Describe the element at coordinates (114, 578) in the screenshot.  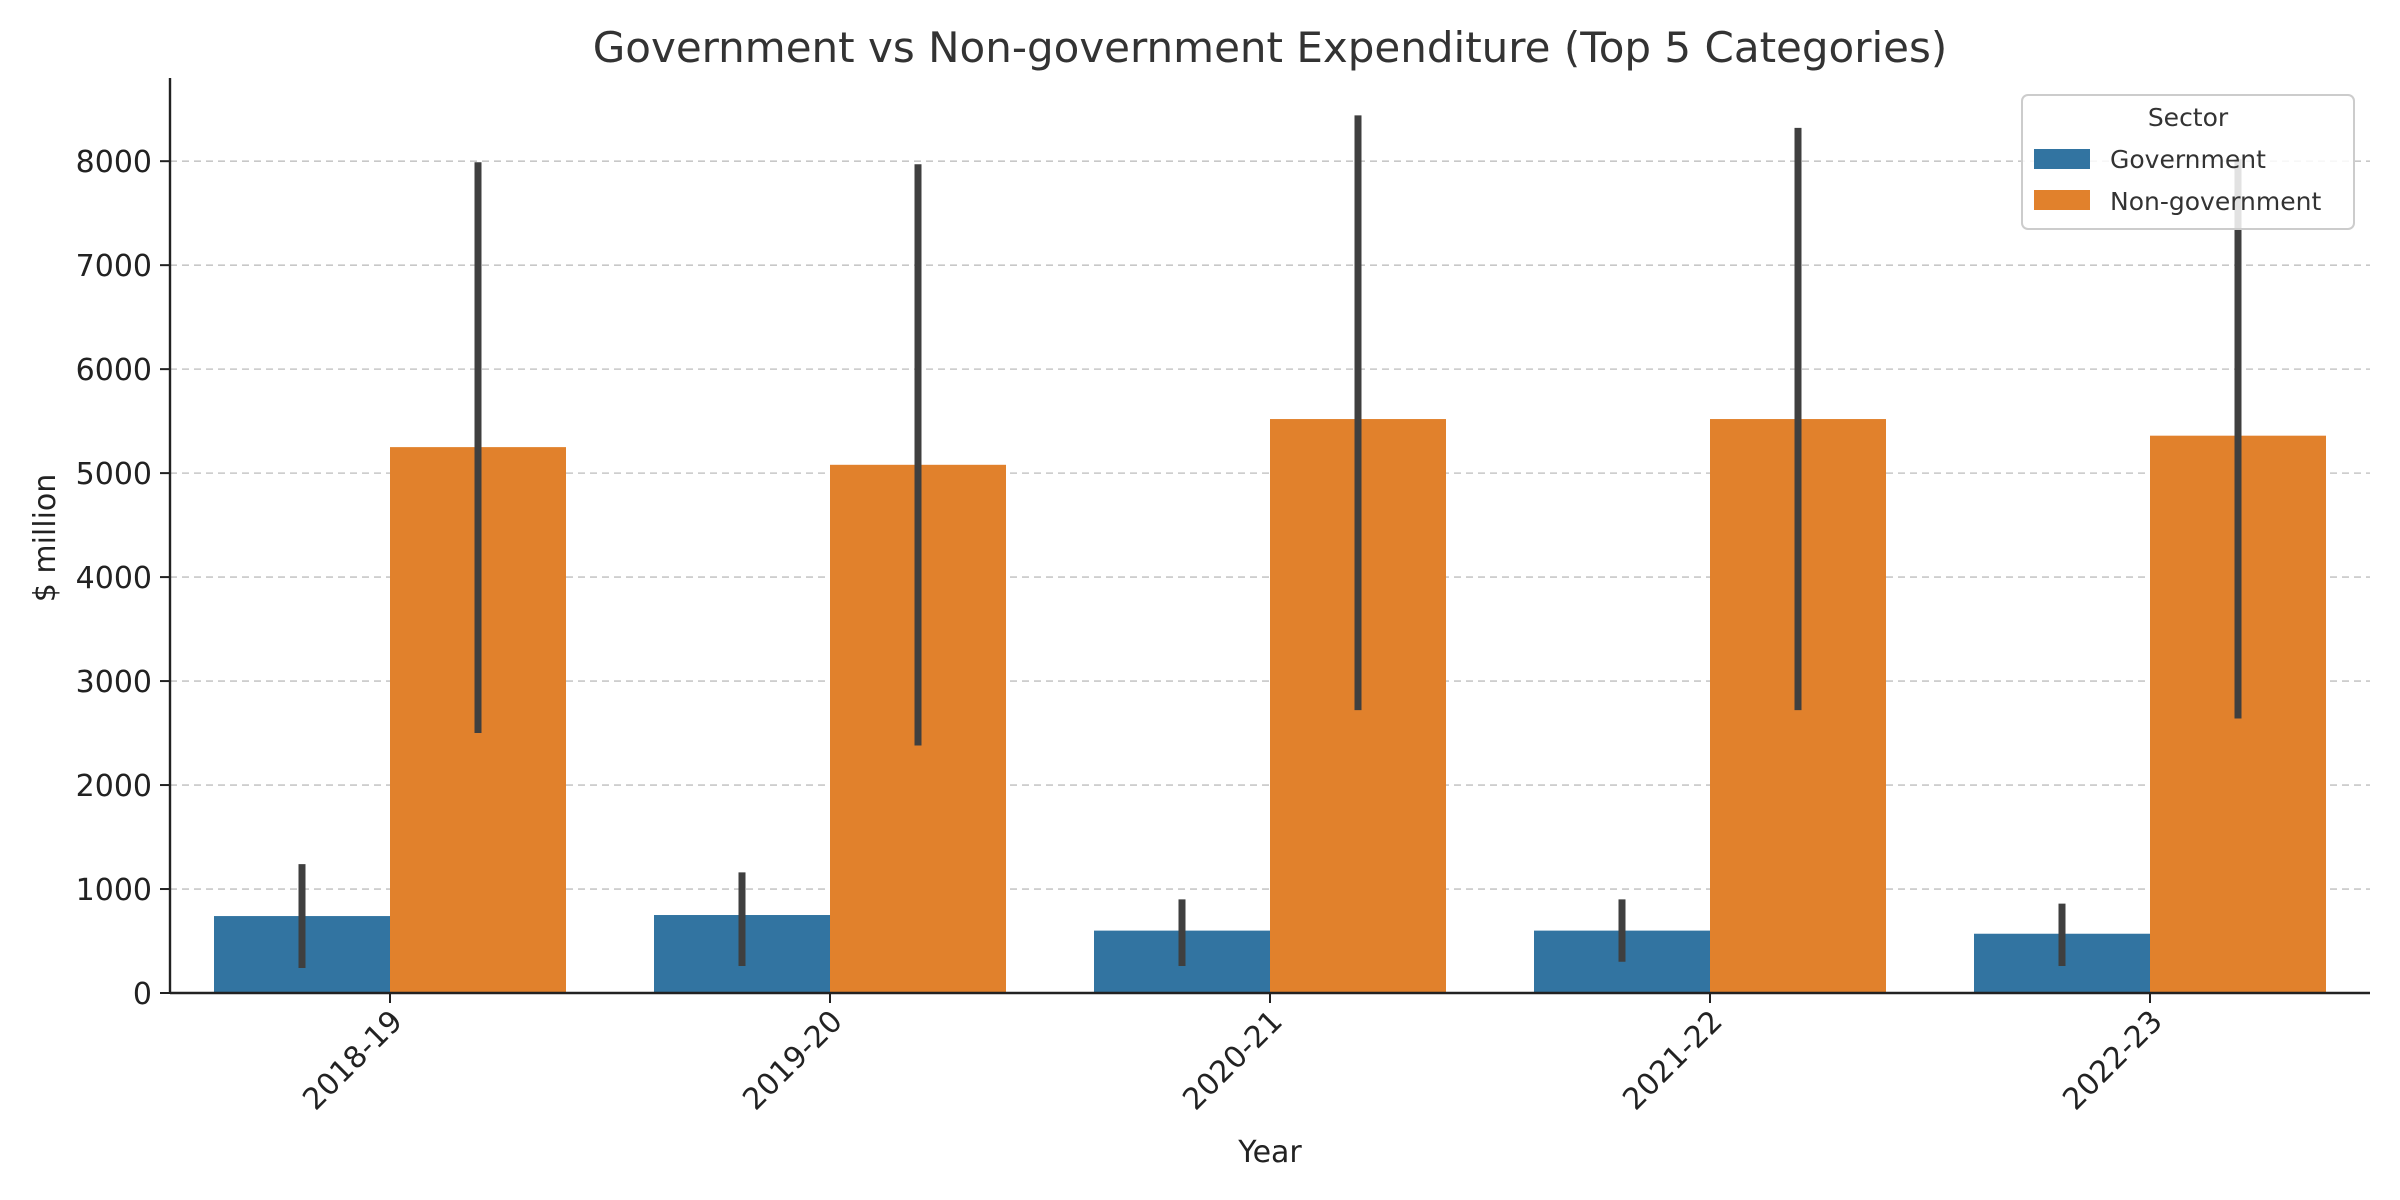
I see `y-tick-label-4000: 4000` at that location.